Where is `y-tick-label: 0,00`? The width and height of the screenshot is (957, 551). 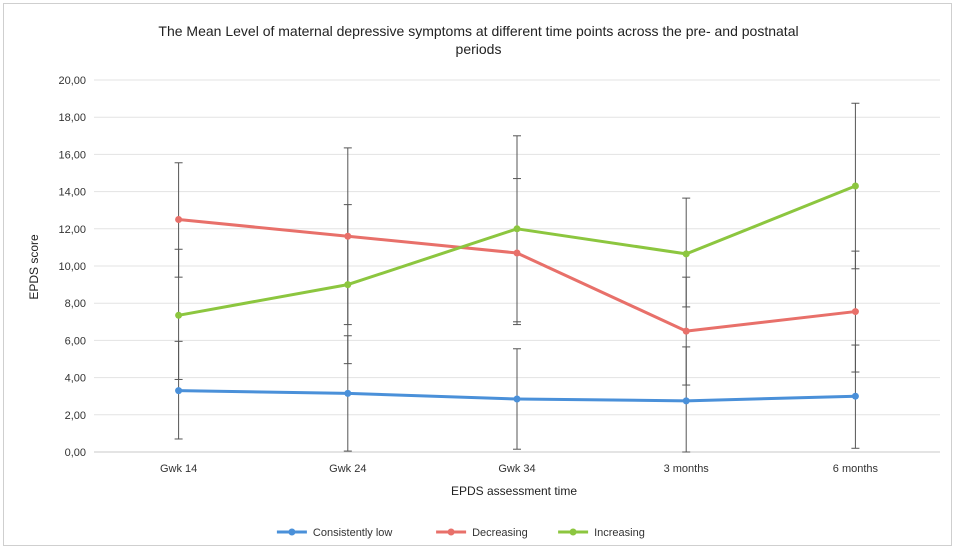 y-tick-label: 0,00 is located at coordinates (75, 453).